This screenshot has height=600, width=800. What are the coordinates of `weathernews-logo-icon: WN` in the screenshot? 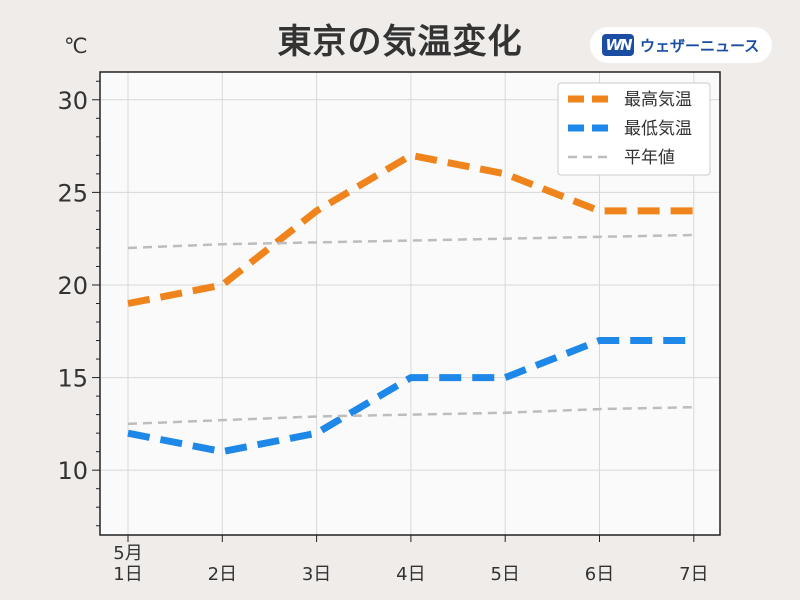 It's located at (618, 45).